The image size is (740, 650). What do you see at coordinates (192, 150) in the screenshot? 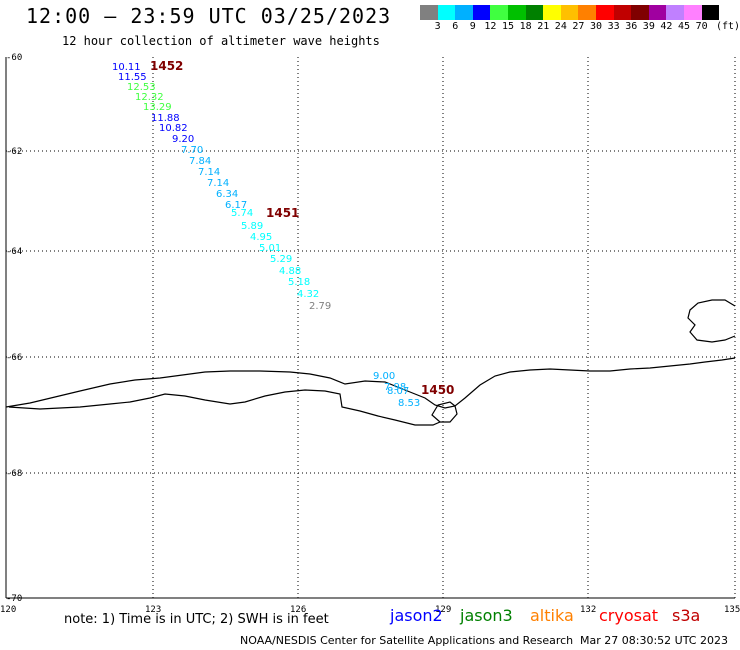
I see `wave-height-label: 7.70` at bounding box center [192, 150].